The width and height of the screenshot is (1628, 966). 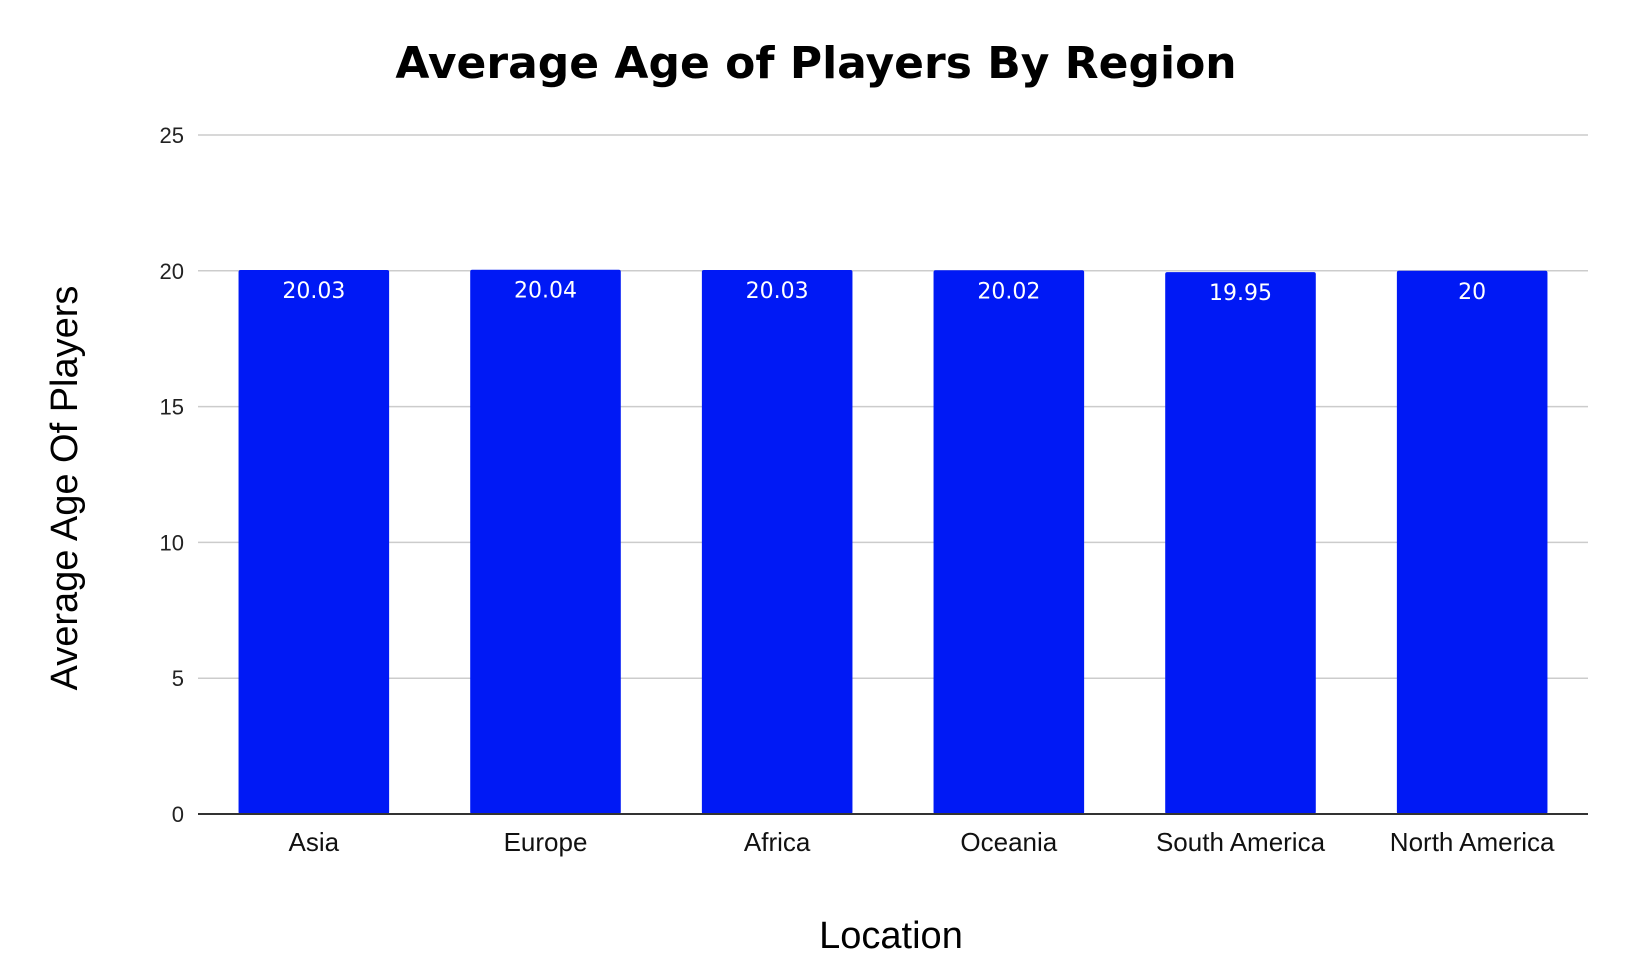 What do you see at coordinates (1008, 842) in the screenshot?
I see `x-tick-label: Oceania` at bounding box center [1008, 842].